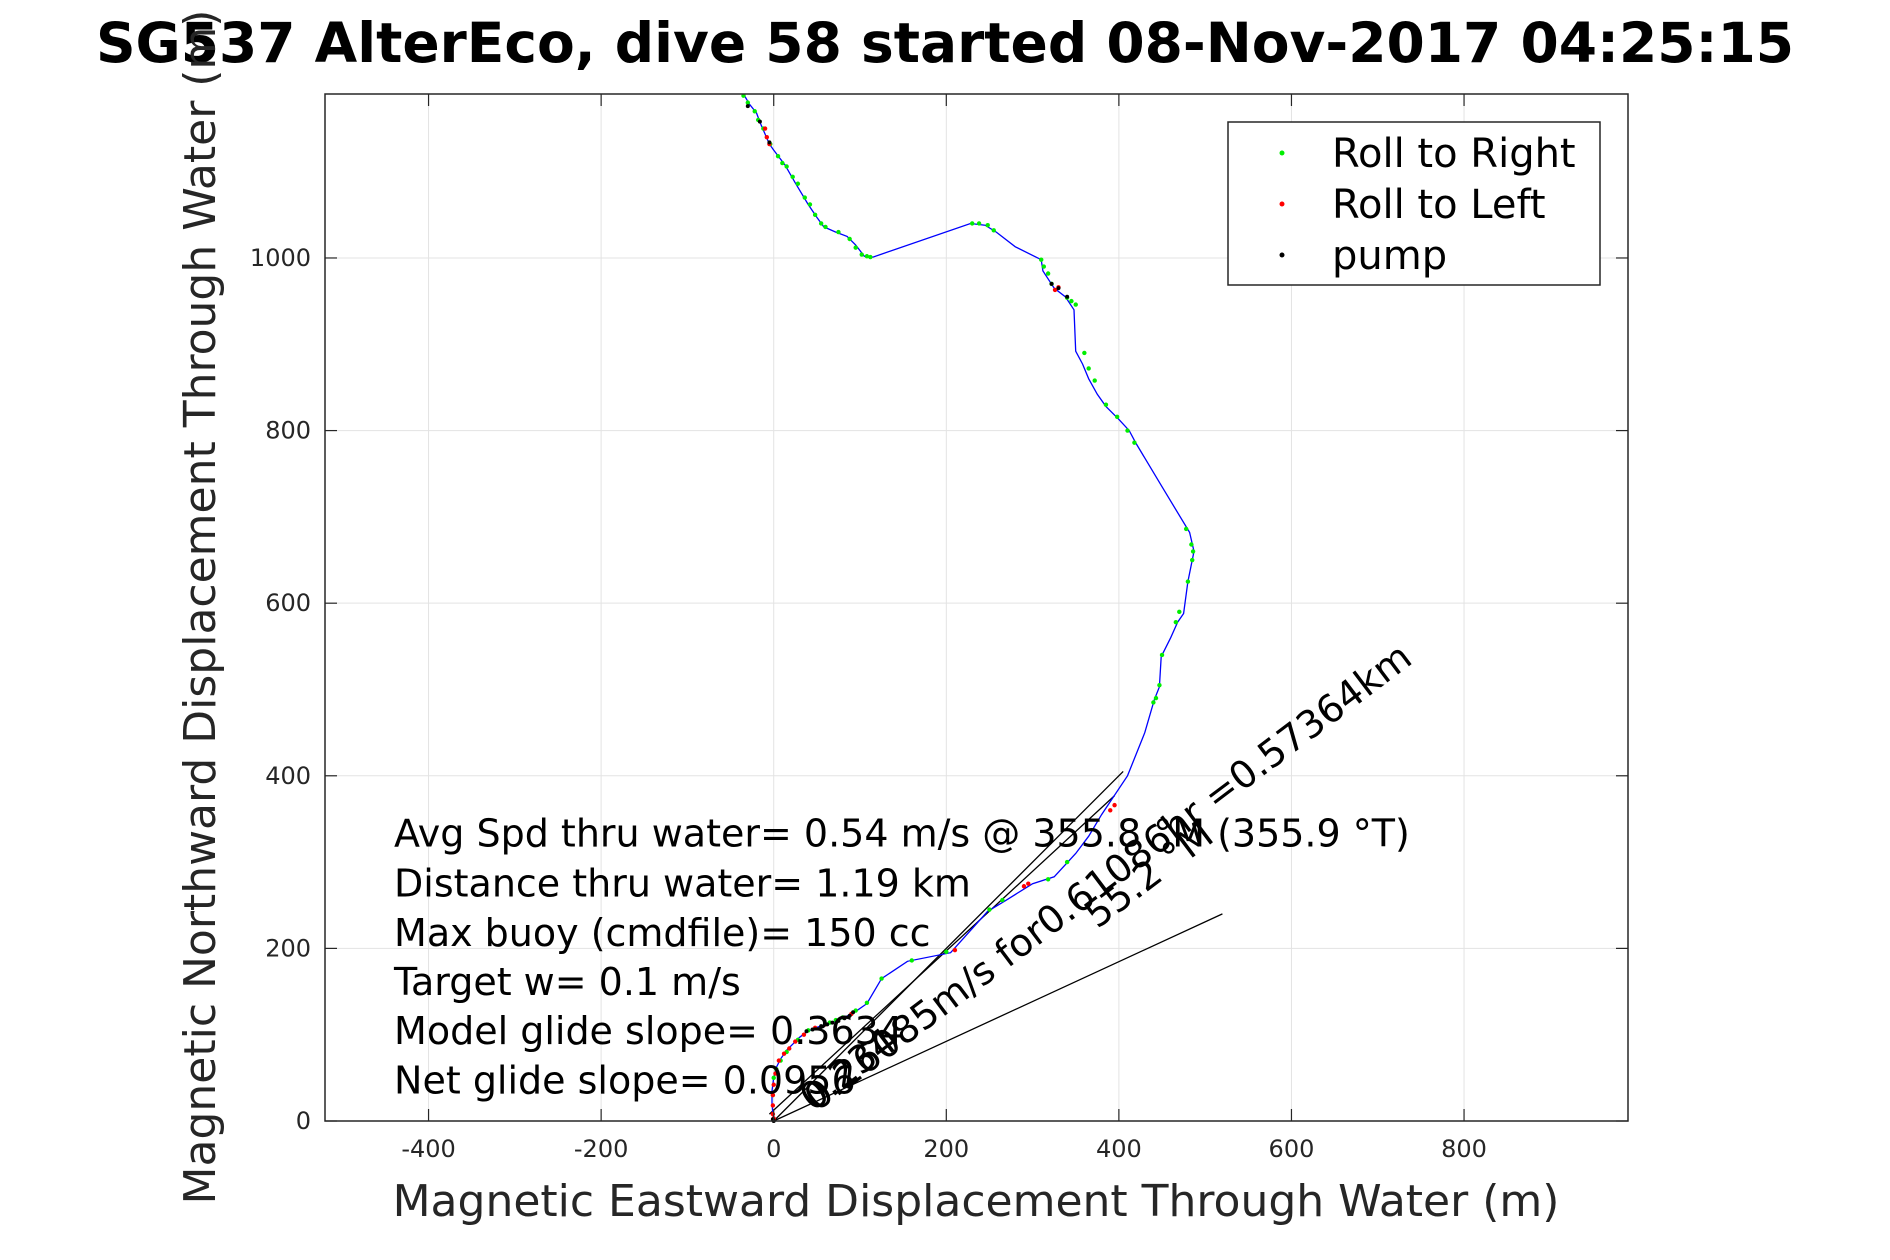 The height and width of the screenshot is (1260, 1890). What do you see at coordinates (601, 1149) in the screenshot?
I see `x-tick-label: -200` at bounding box center [601, 1149].